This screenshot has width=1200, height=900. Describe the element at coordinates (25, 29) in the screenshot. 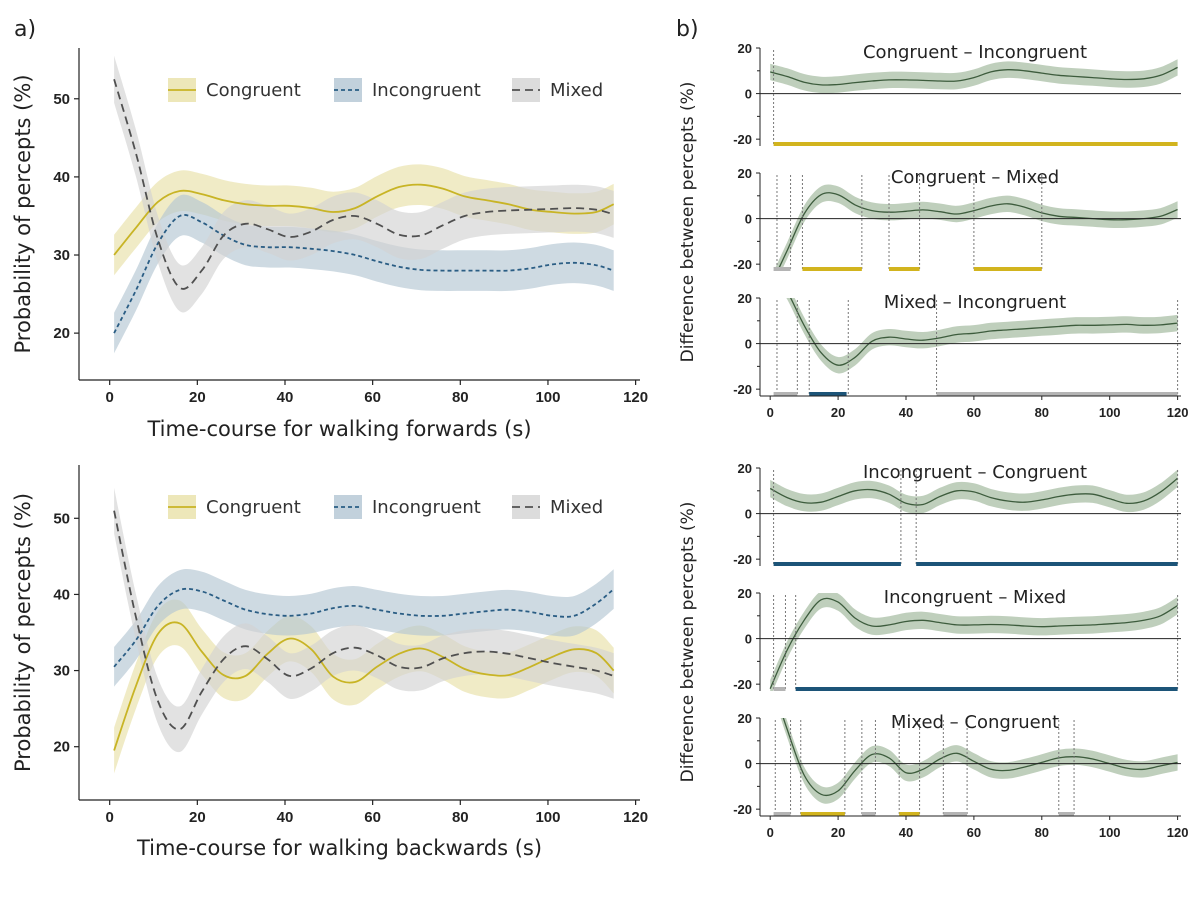

I see `panel-label-a: a)` at that location.